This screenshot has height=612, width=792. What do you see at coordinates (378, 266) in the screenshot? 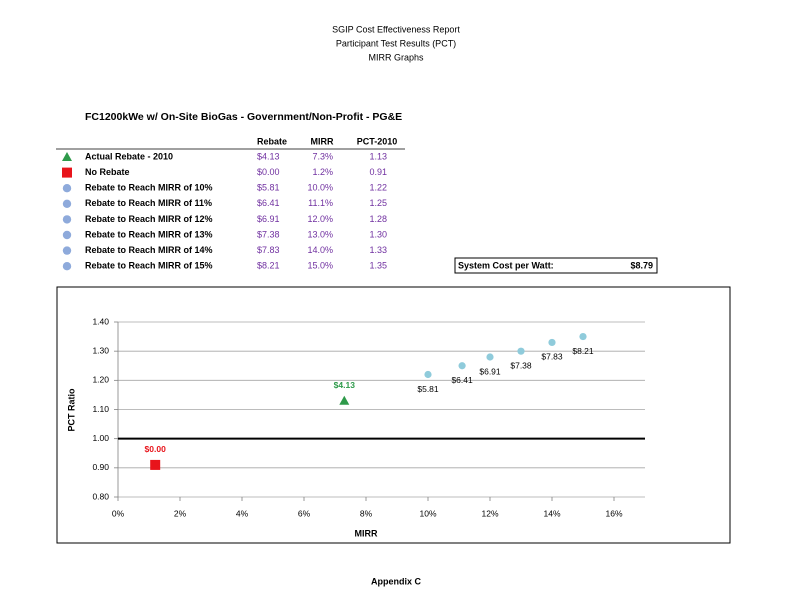
I see `table-cell: 1.35` at bounding box center [378, 266].